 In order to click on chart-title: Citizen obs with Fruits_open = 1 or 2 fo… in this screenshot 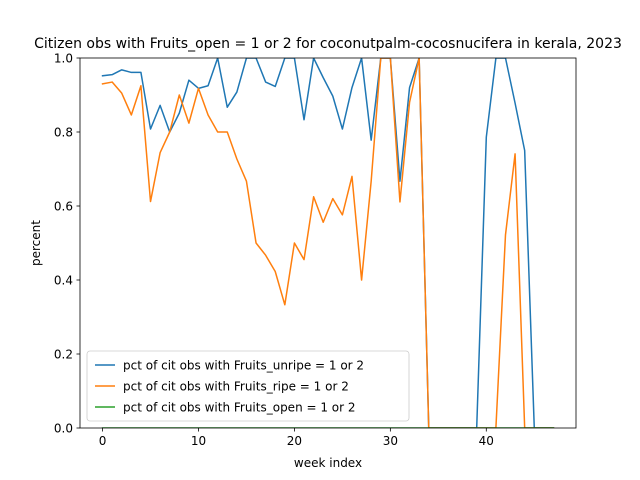, I will do `click(328, 44)`.